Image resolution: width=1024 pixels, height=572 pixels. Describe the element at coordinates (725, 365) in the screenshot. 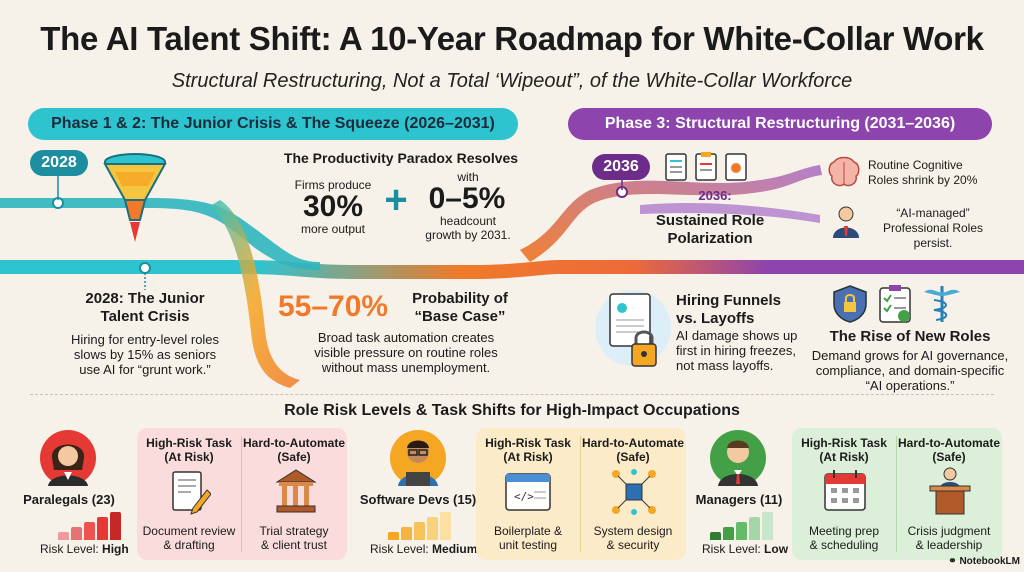

I see `funnels-body-3: not mass layoffs.` at that location.